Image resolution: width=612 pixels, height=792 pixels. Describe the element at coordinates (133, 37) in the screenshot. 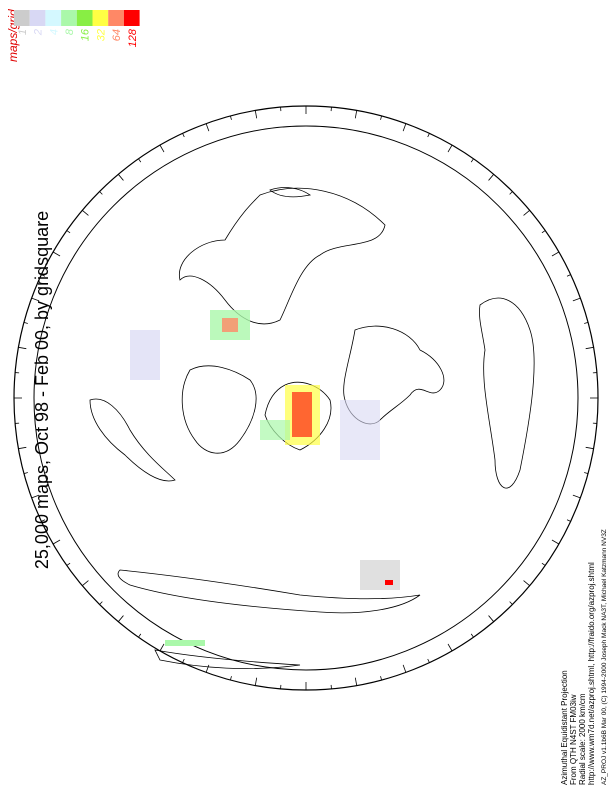

I see `legend-label: 128` at that location.